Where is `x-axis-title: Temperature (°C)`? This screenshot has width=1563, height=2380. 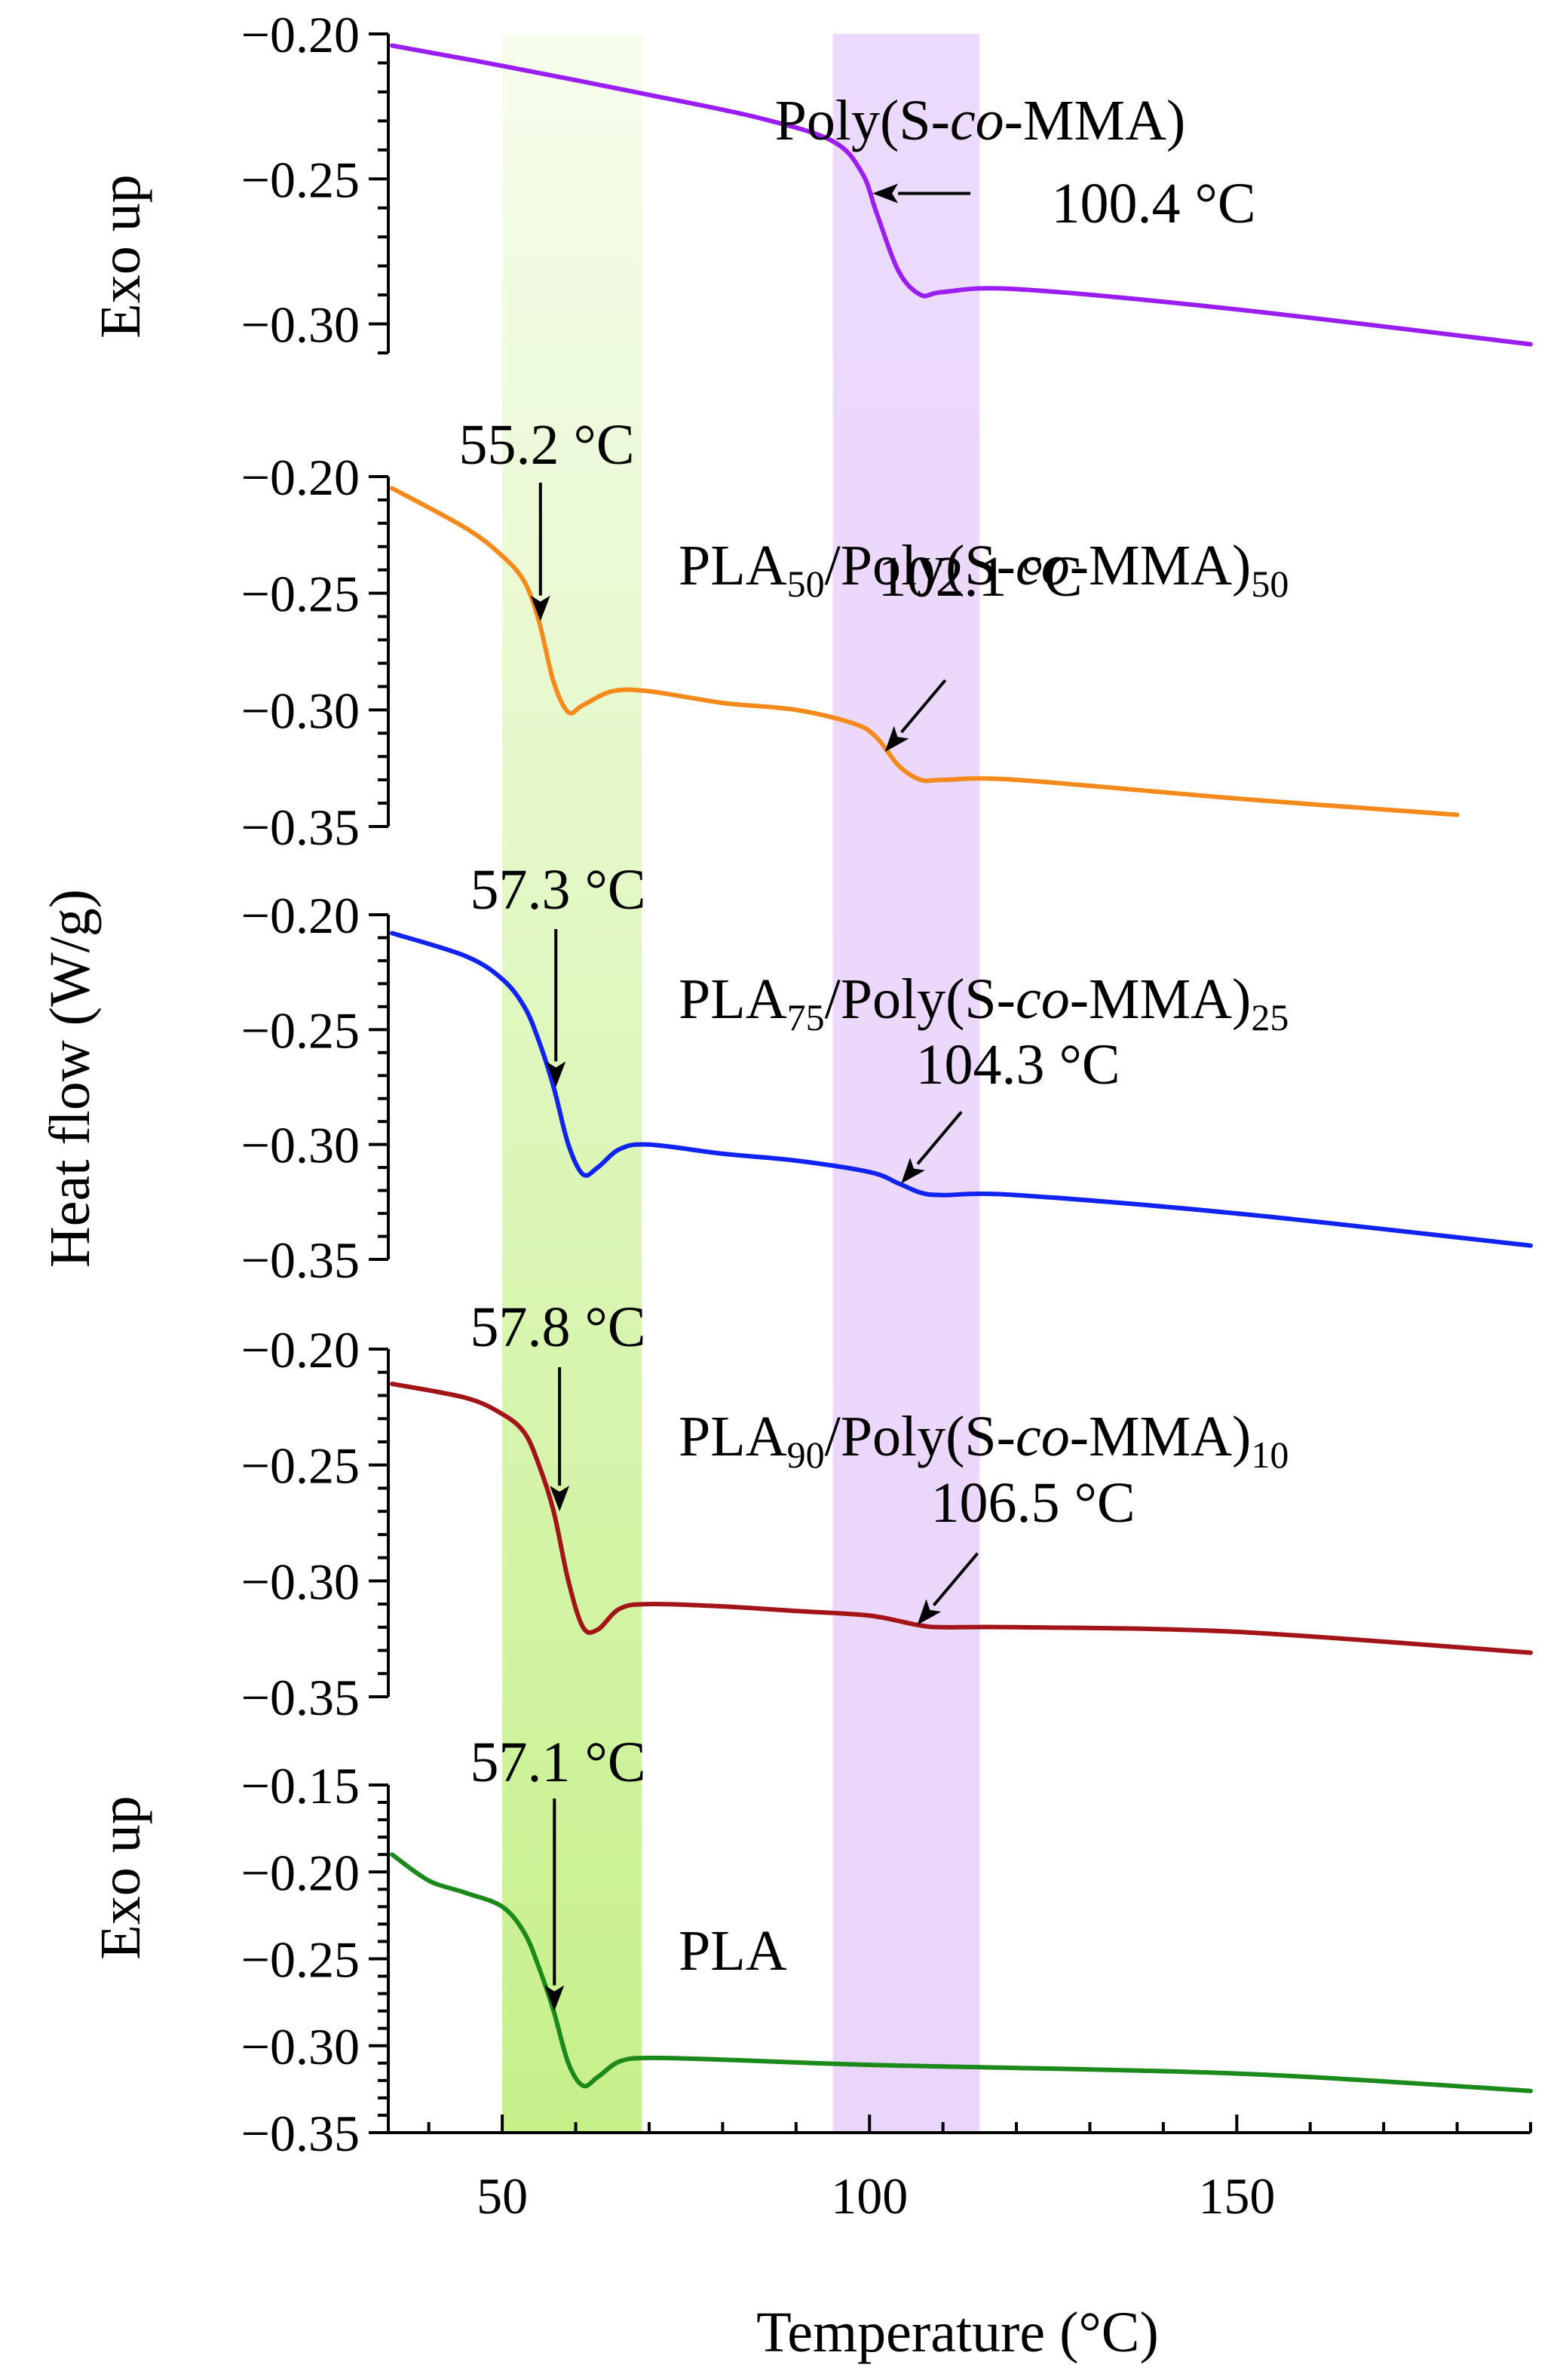 x-axis-title: Temperature (°C) is located at coordinates (957, 2332).